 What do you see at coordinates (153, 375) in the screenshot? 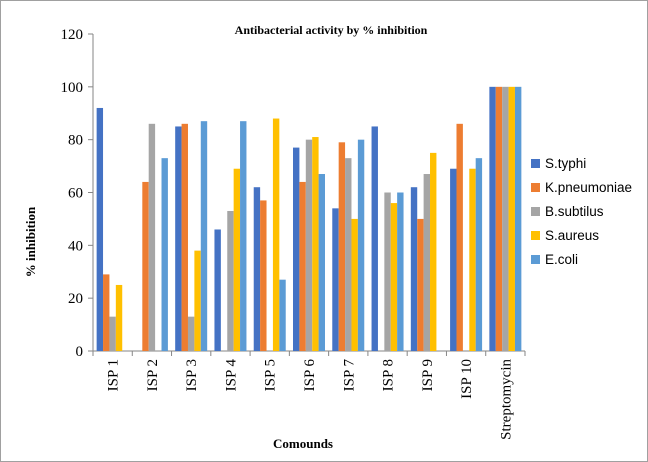
I see `x-tick-label: ISP 2` at bounding box center [153, 375].